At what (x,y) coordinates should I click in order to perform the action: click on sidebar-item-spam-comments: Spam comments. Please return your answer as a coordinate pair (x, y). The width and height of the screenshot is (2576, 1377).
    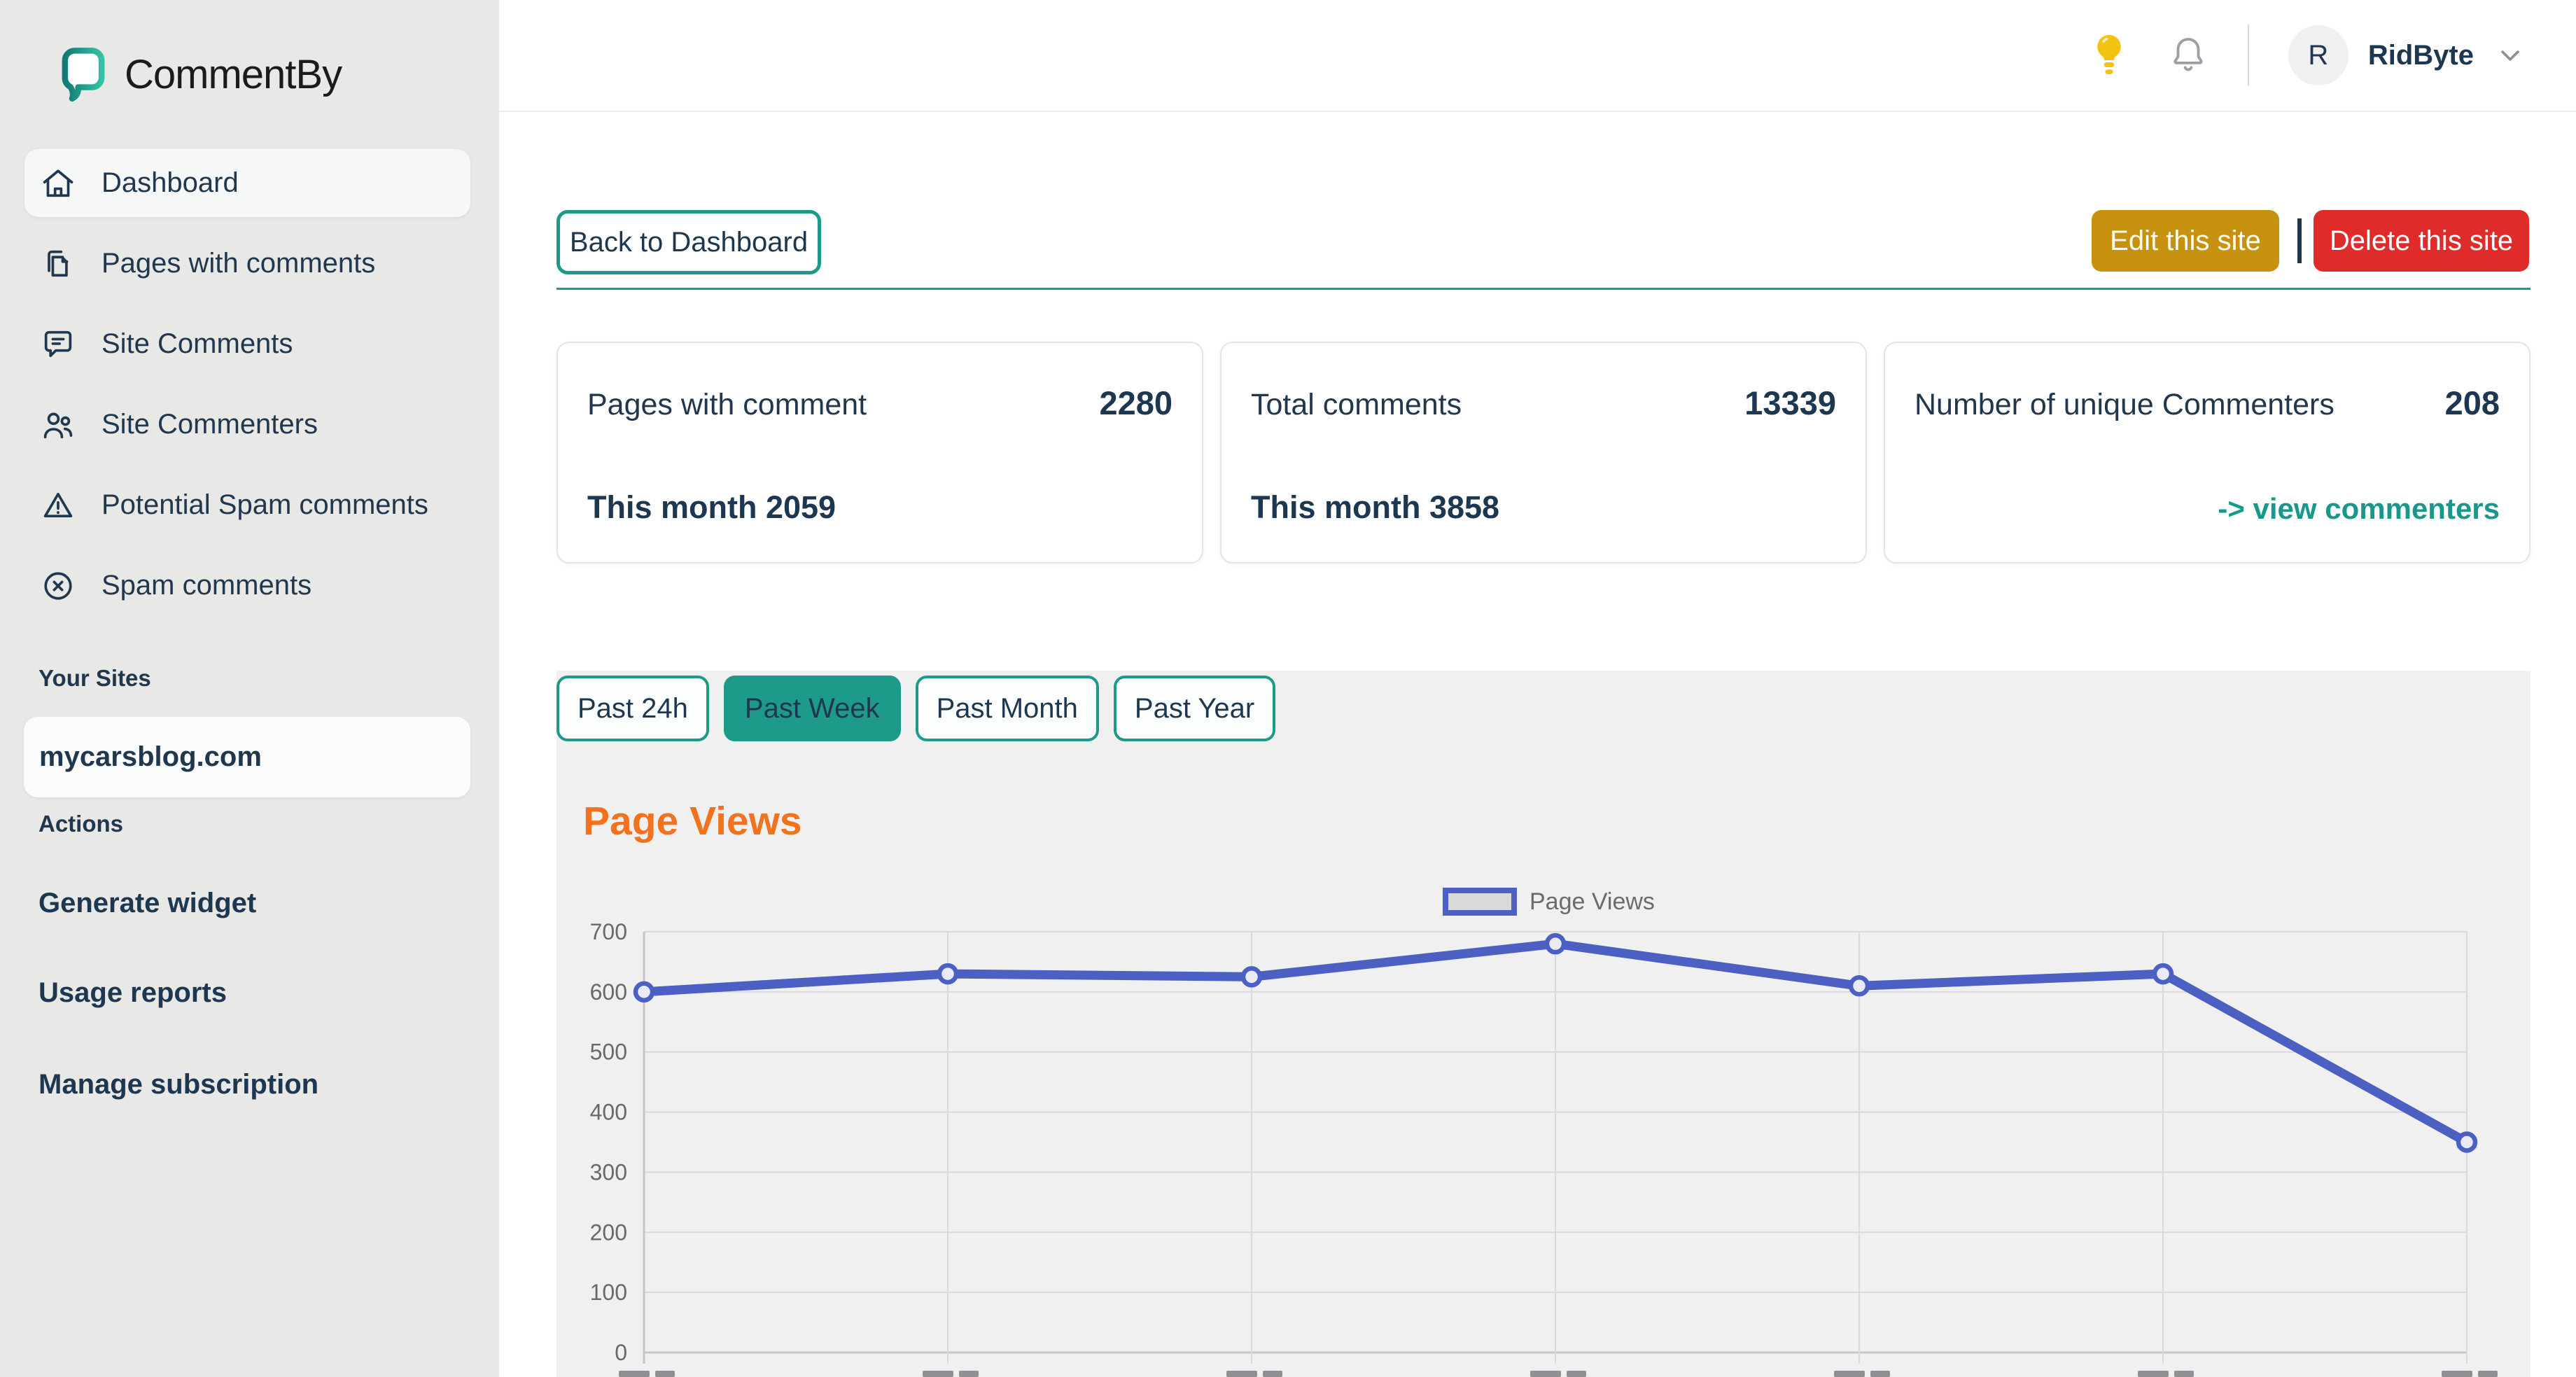
    Looking at the image, I should click on (247, 586).